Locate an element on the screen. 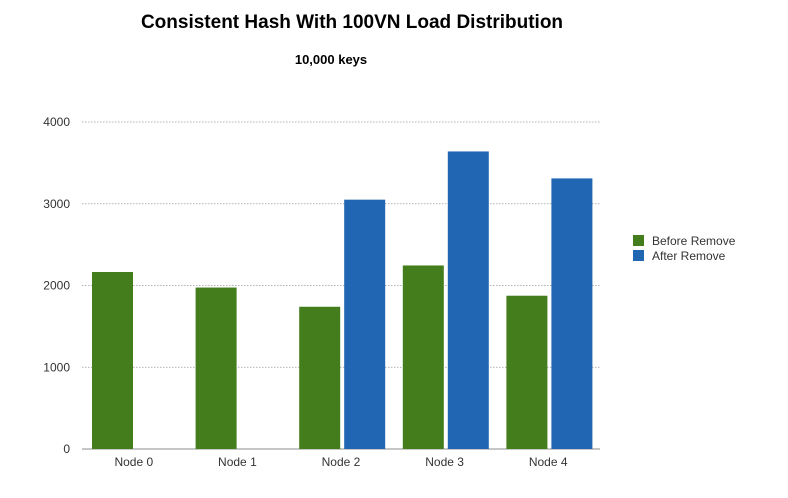  y-tick-label: 3000 is located at coordinates (56, 204).